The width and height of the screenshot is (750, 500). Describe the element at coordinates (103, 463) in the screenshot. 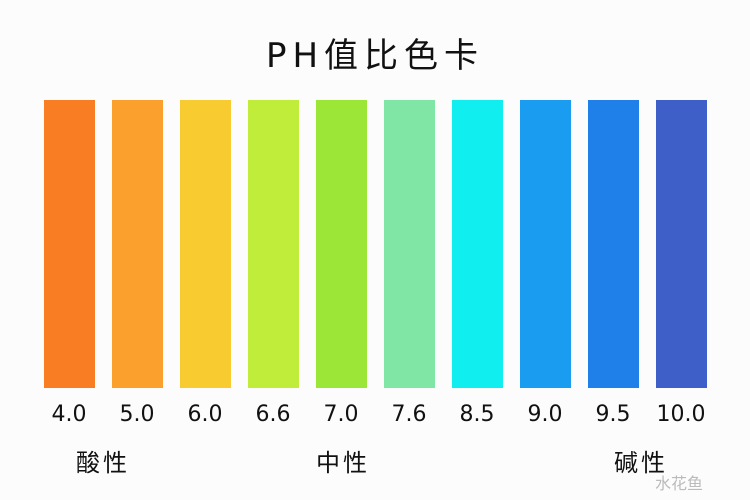

I see `label-acidic: 酸性` at that location.